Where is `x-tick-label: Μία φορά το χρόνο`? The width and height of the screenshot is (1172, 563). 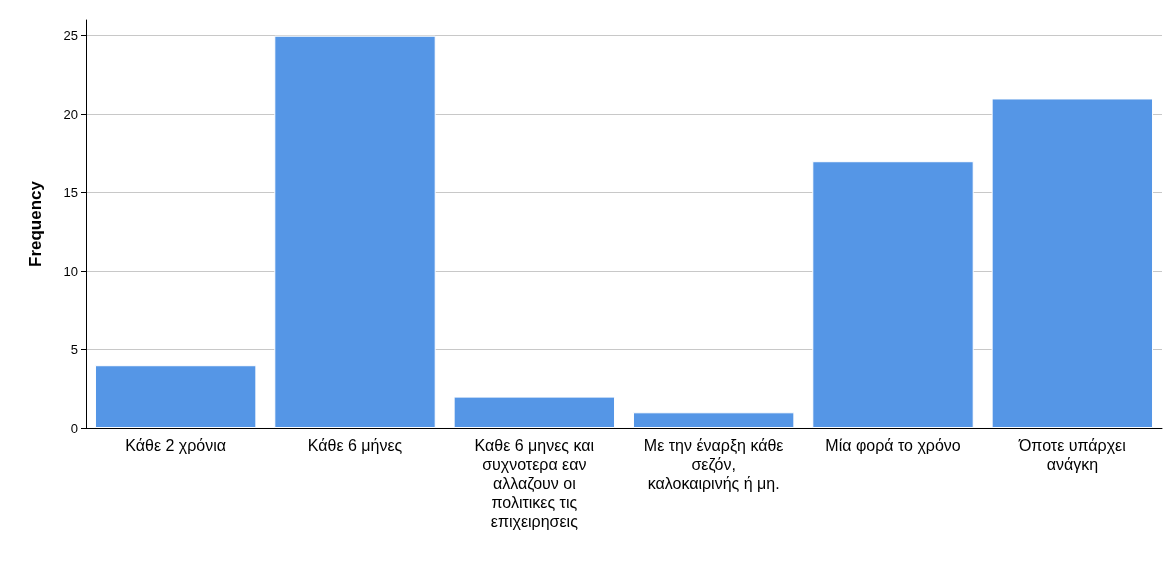 x-tick-label: Μία φορά το χρόνο is located at coordinates (893, 445).